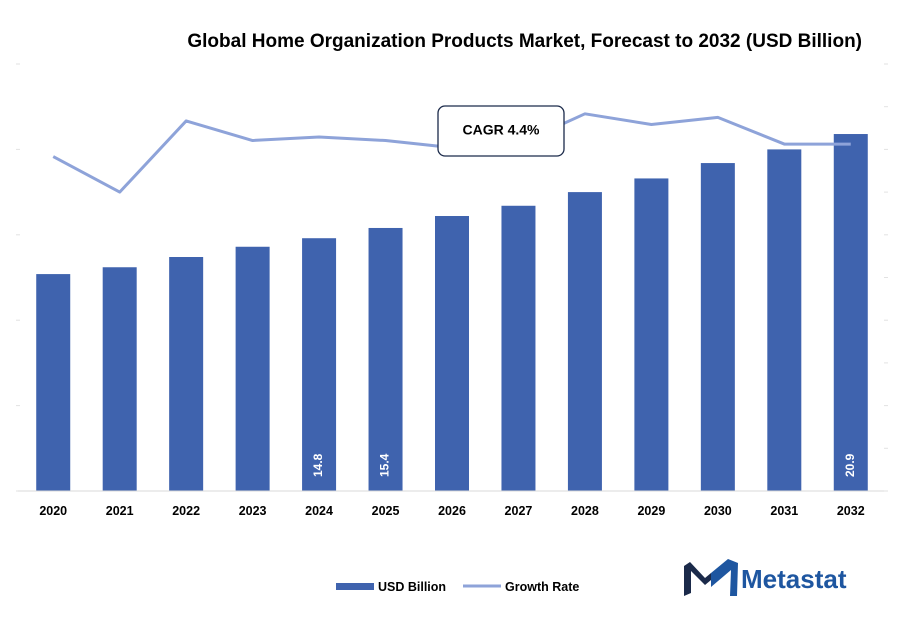 This screenshot has height=618, width=901. I want to click on bar-data-label-2025: 15.4, so click(385, 465).